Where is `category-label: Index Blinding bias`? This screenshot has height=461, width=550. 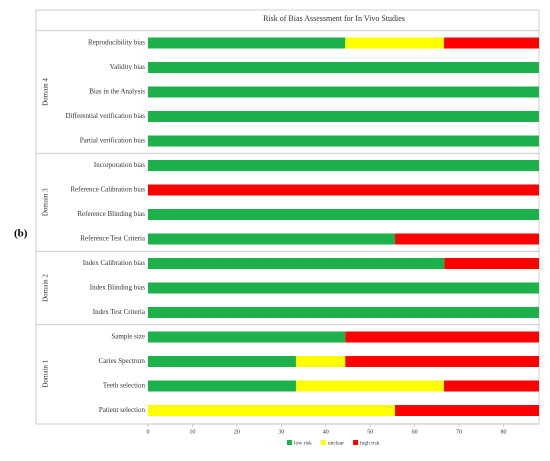
category-label: Index Blinding bias is located at coordinates (117, 288).